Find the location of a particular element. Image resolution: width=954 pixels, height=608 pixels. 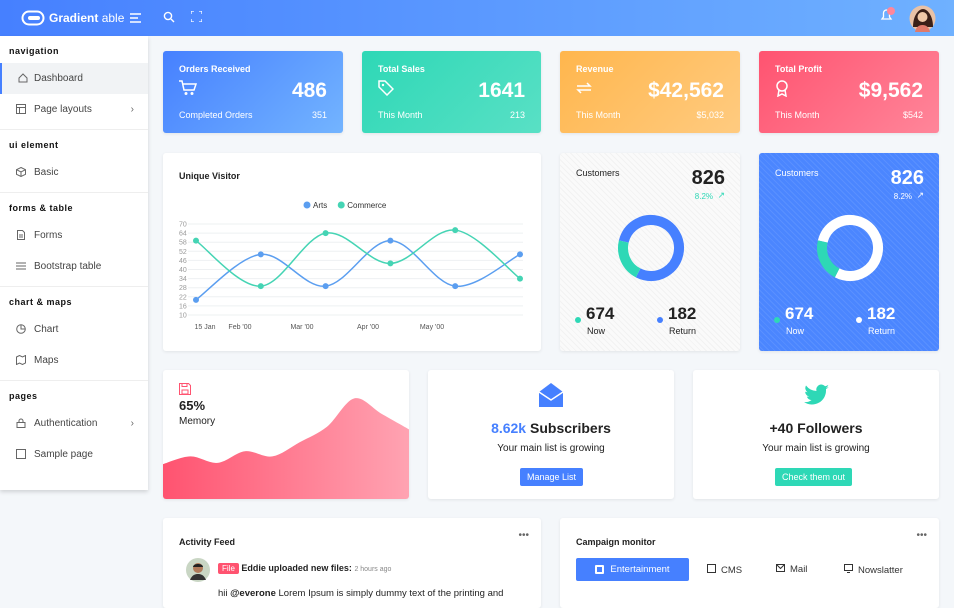

y-tick-label: 28 is located at coordinates (183, 288).